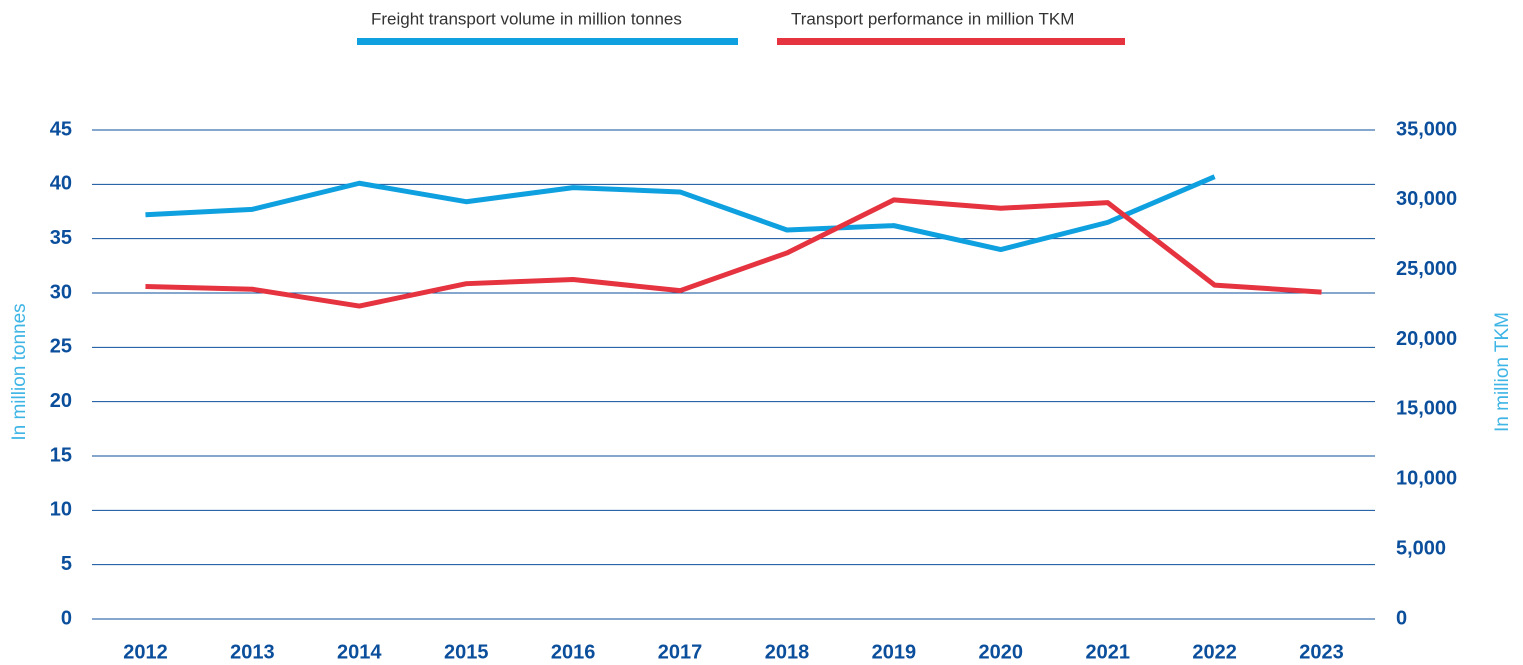  What do you see at coordinates (1426, 199) in the screenshot?
I see `y2-tick-label: 30,000` at bounding box center [1426, 199].